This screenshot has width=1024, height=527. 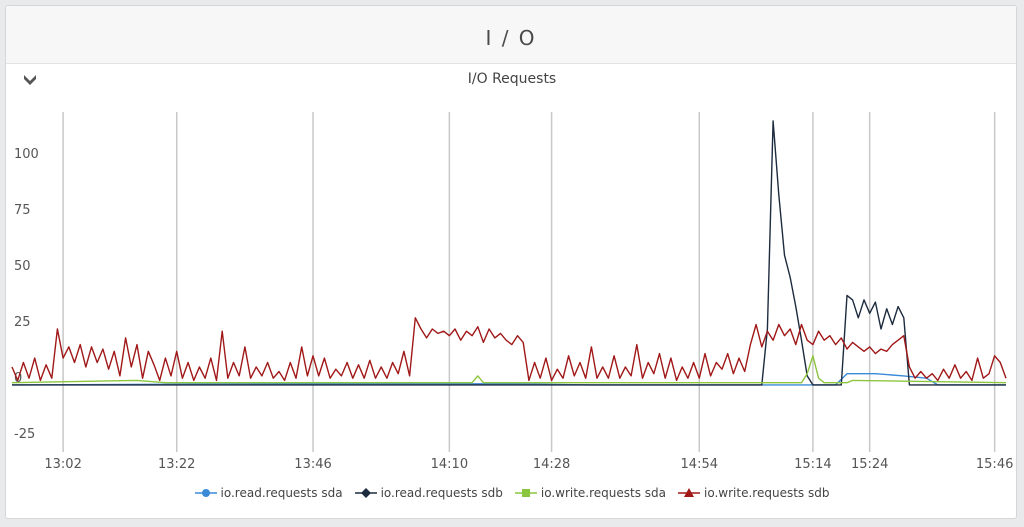 What do you see at coordinates (26, 154) in the screenshot?
I see `y-tick-label: 100` at bounding box center [26, 154].